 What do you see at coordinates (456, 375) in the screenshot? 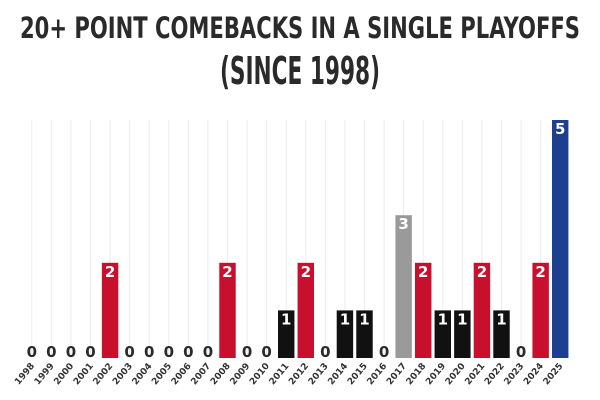
I see `x-tick-label: 2020` at bounding box center [456, 375].